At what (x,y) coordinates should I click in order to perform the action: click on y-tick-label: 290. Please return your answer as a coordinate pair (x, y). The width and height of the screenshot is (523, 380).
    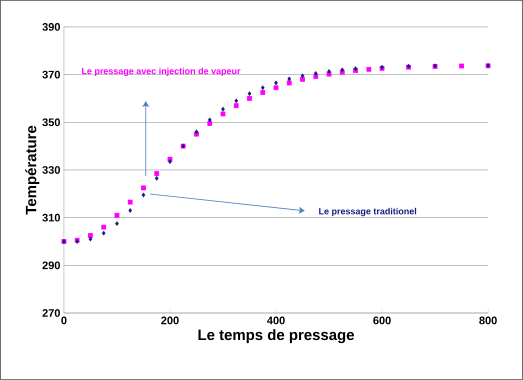
    Looking at the image, I should click on (51, 265).